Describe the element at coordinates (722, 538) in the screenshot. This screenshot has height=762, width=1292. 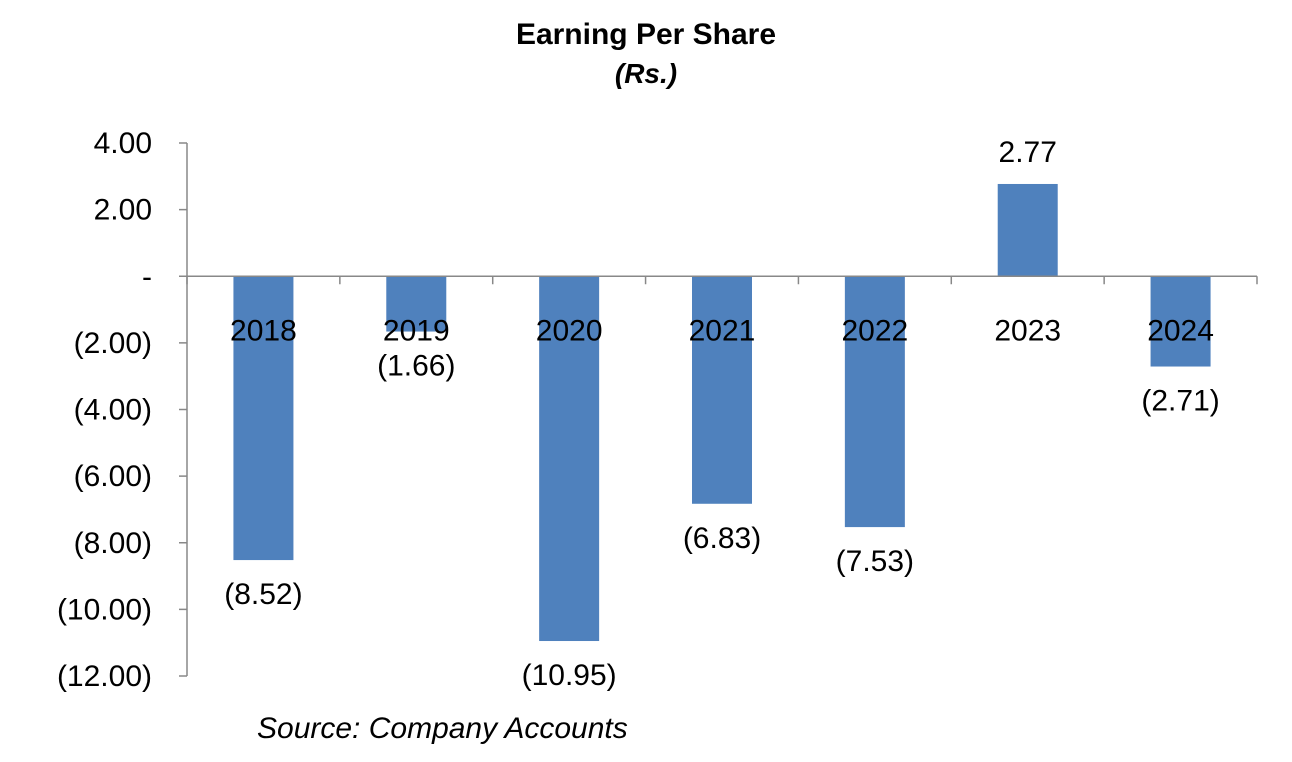
I see `data-label: (6.83)` at that location.